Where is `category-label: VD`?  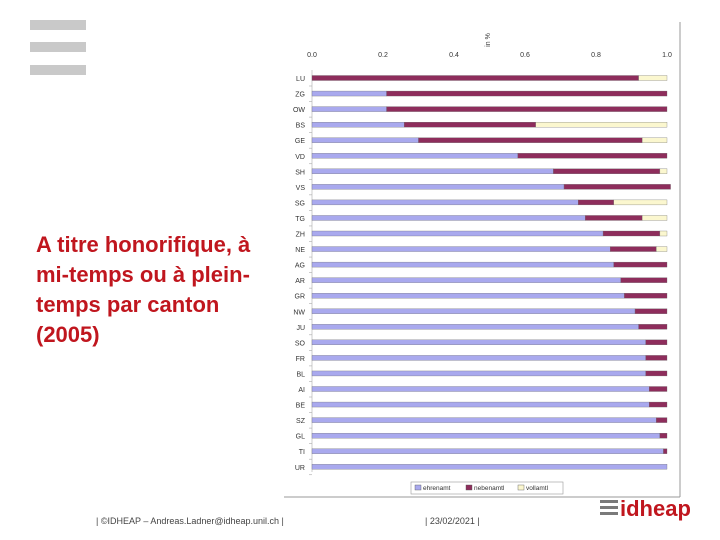
category-label: VD is located at coordinates (300, 157).